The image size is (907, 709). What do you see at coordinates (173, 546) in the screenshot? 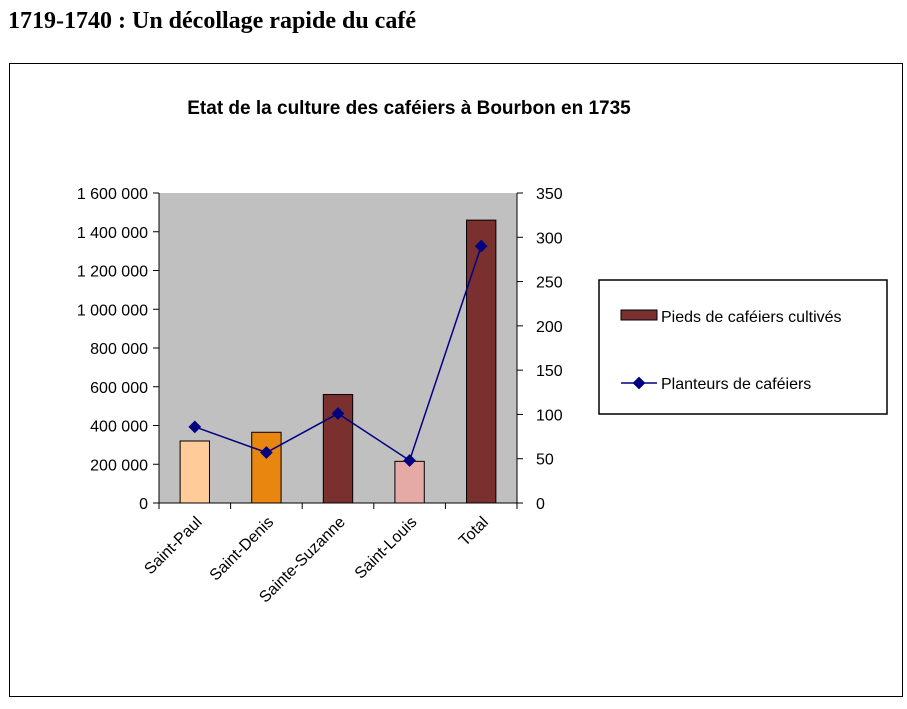
I see `x-axis-category-label: Saint-Paul` at bounding box center [173, 546].